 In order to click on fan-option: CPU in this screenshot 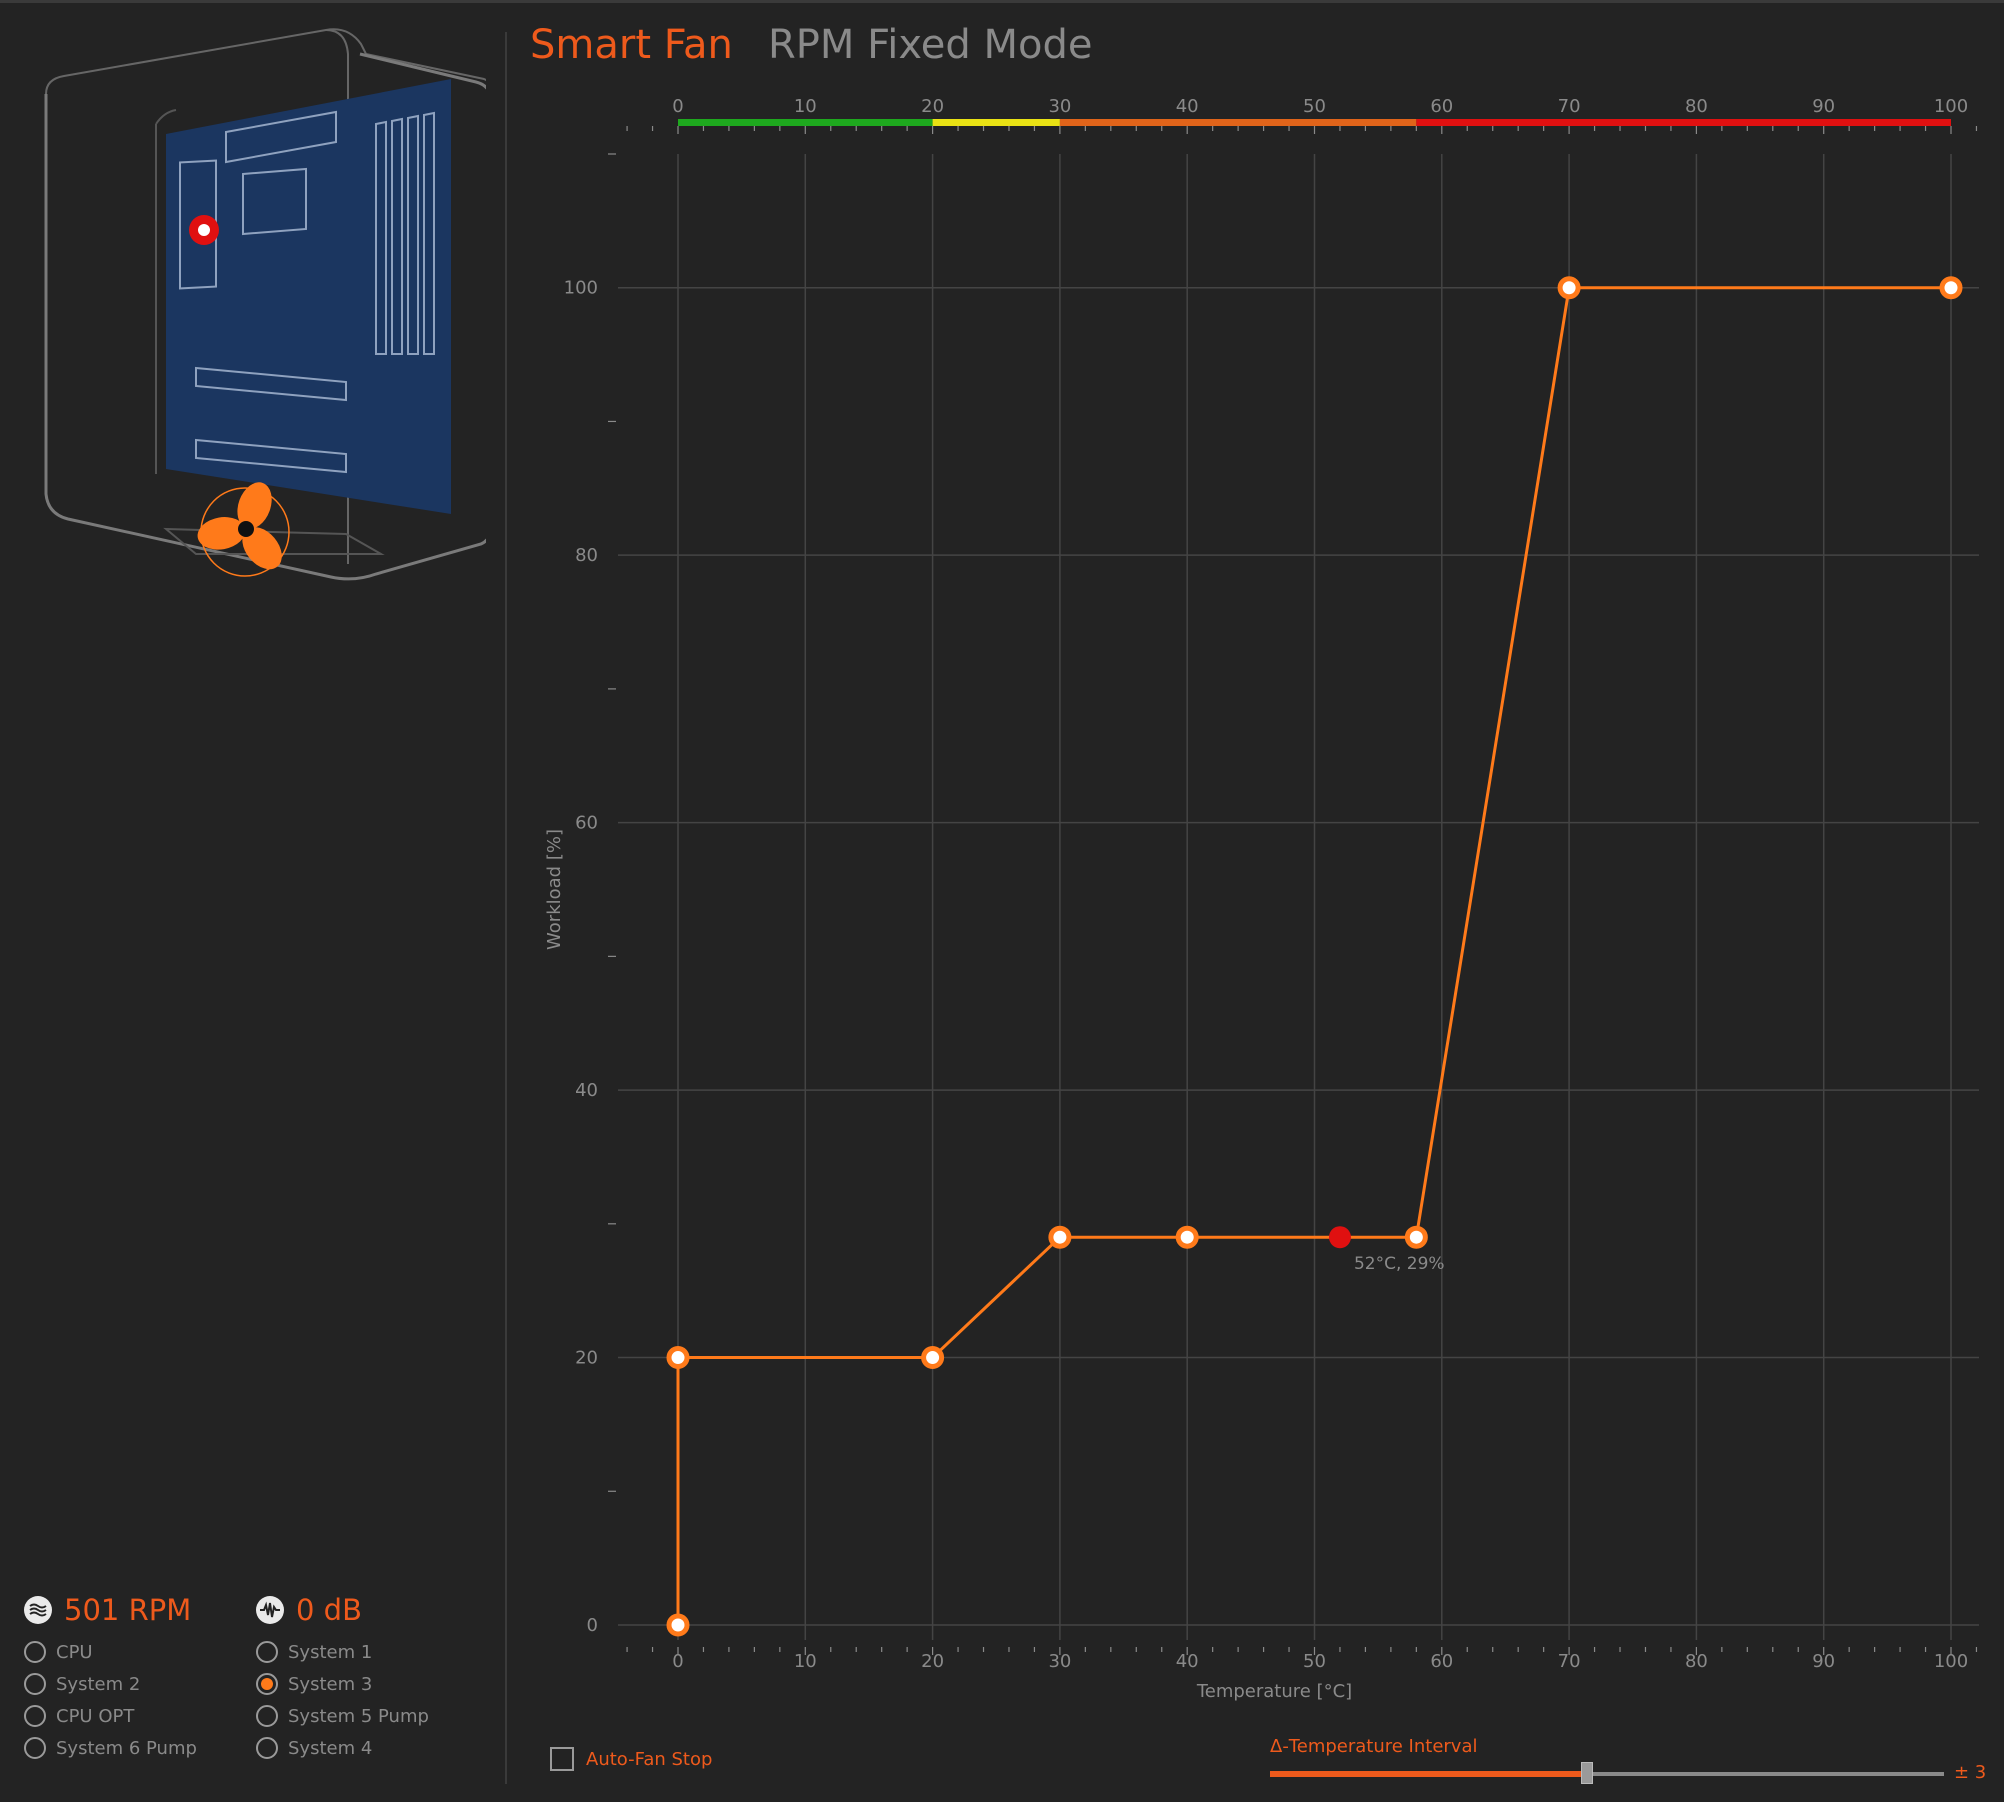, I will do `click(110, 1652)`.